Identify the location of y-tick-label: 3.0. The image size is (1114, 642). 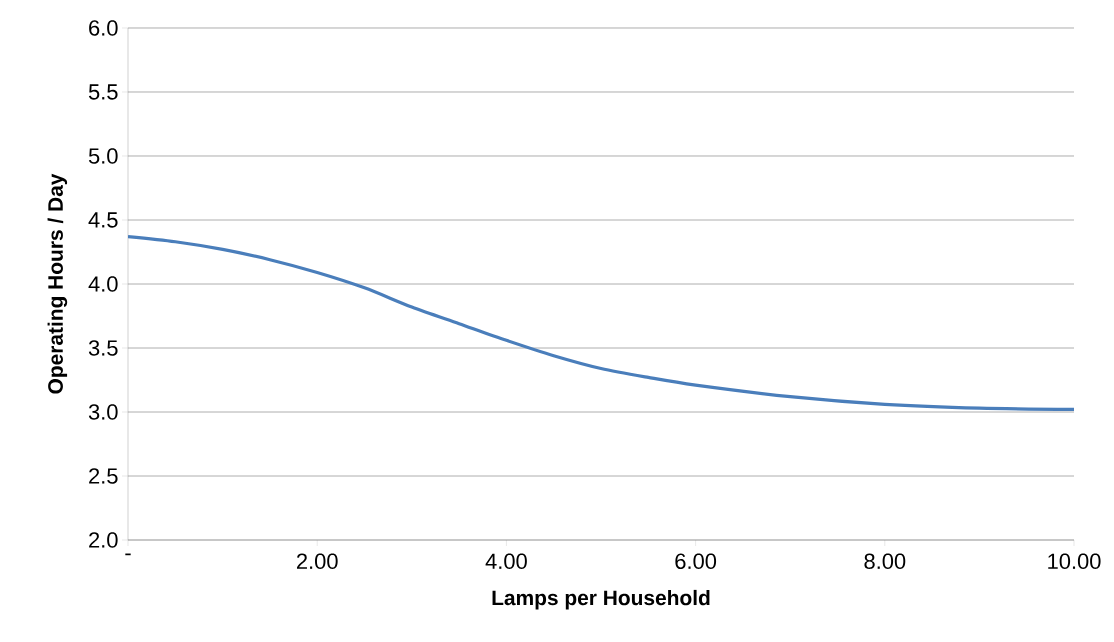
(103, 412).